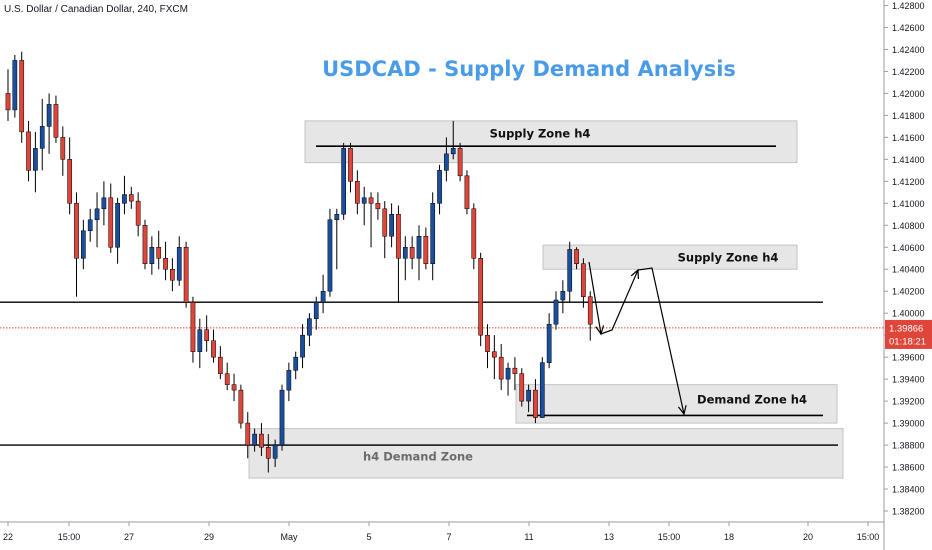 This screenshot has height=550, width=932. Describe the element at coordinates (908, 94) in the screenshot. I see `price-tick-label: 1.42000` at that location.